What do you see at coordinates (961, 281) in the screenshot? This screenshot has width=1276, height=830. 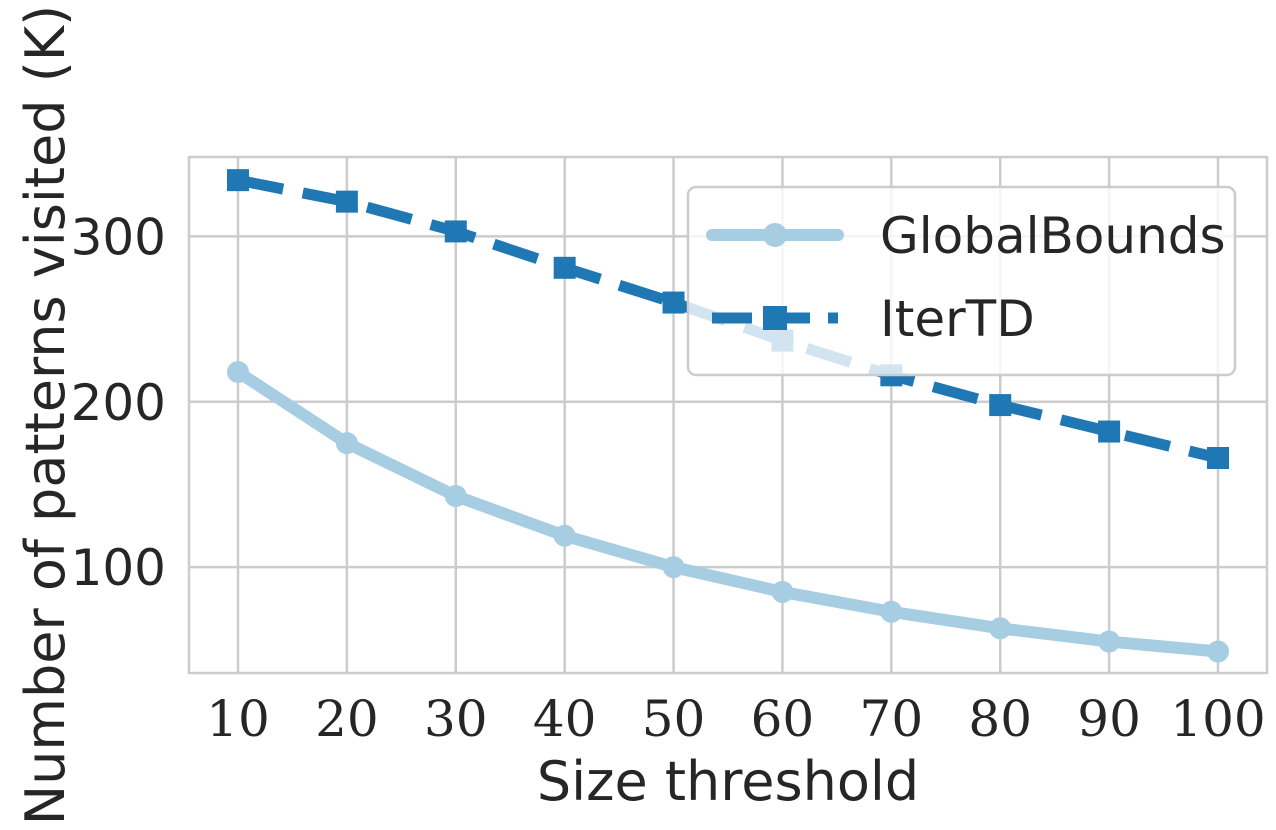 I see `legend: GlobalBounds IterTD` at bounding box center [961, 281].